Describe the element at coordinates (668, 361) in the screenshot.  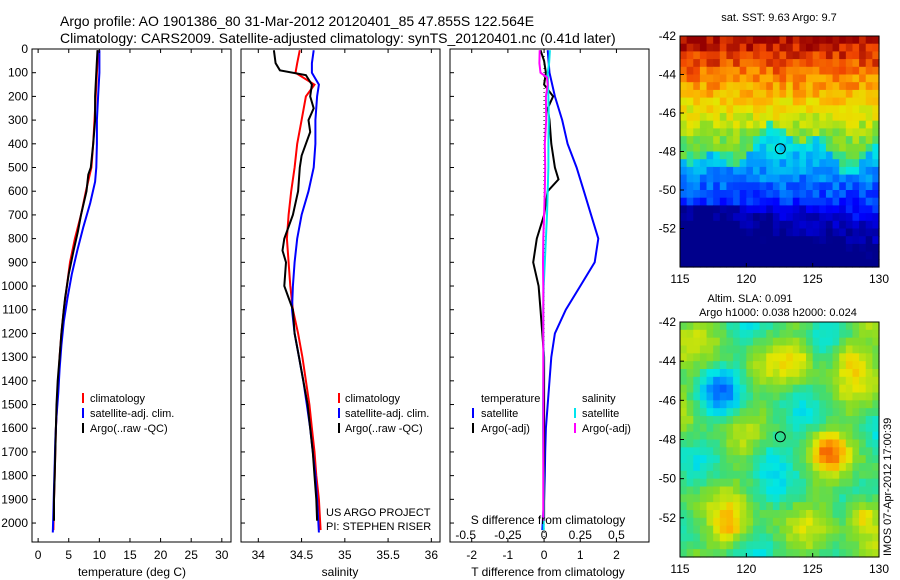
I see `map-y-tick-label: -44` at that location.